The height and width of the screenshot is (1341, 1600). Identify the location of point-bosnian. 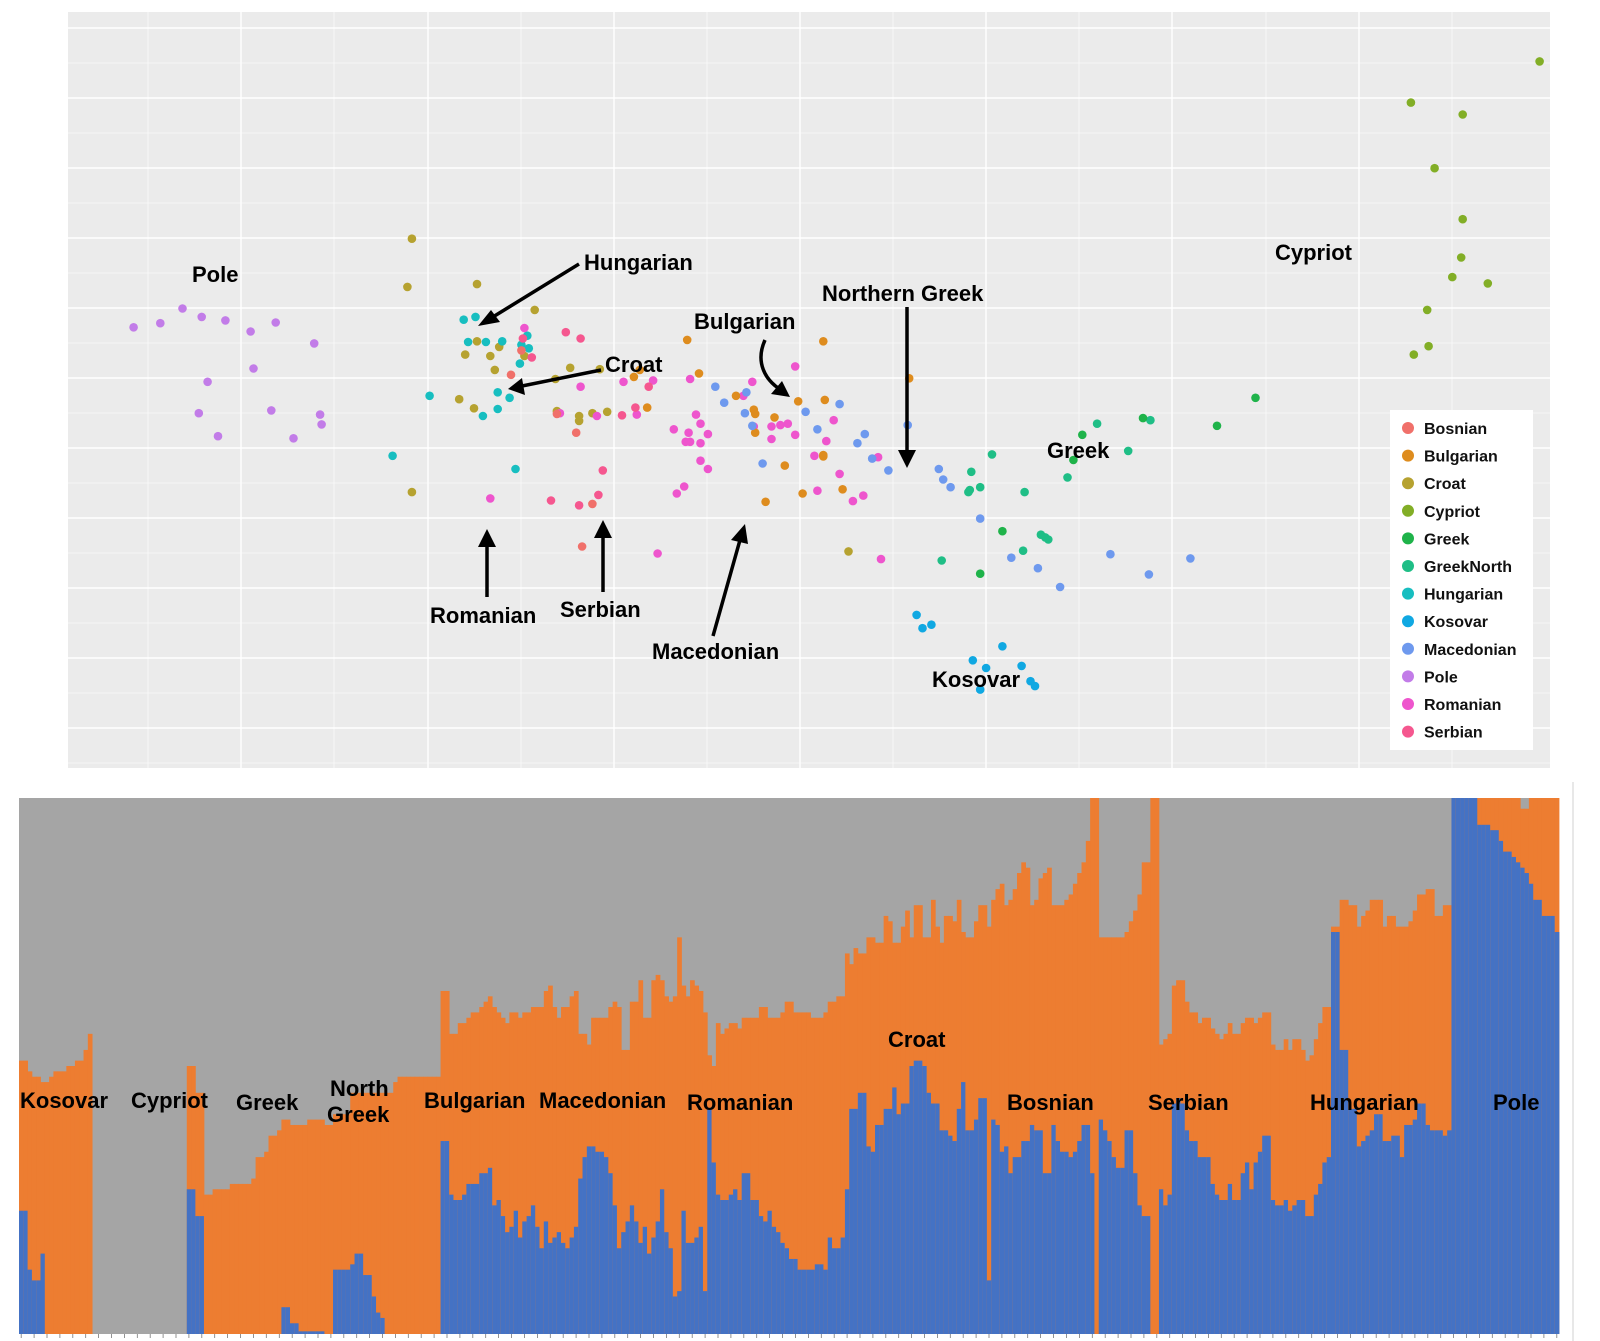
(511, 375).